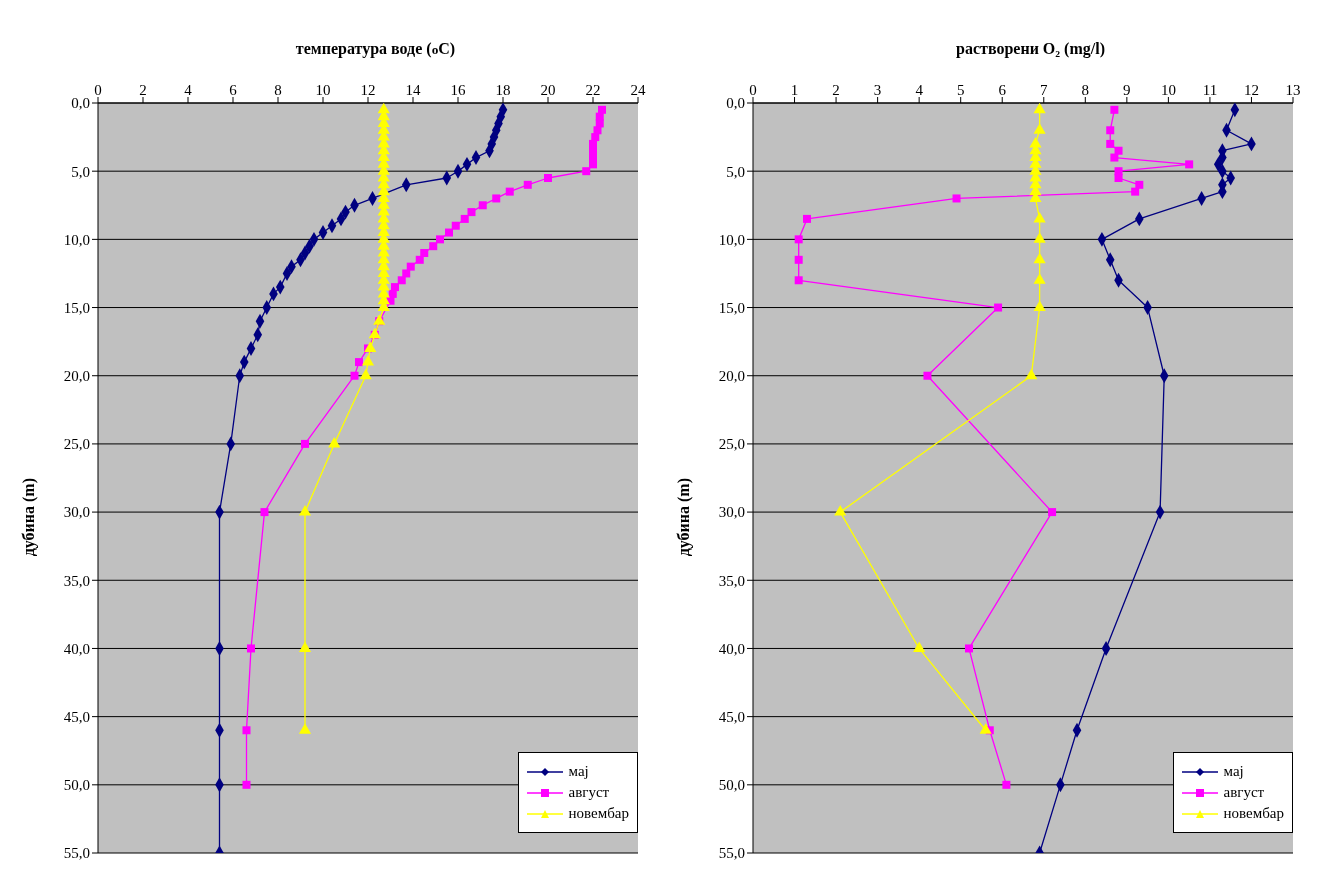 This screenshot has width=1319, height=873. What do you see at coordinates (1044, 90) in the screenshot?
I see `x-tick-label: 7` at bounding box center [1044, 90].